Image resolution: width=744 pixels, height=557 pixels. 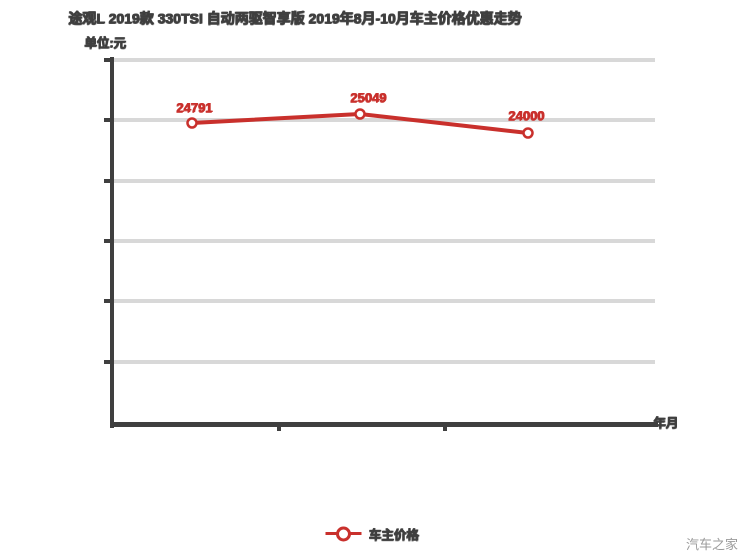 I want to click on y-axis-unit-label: 单位:元, so click(x=105, y=43).